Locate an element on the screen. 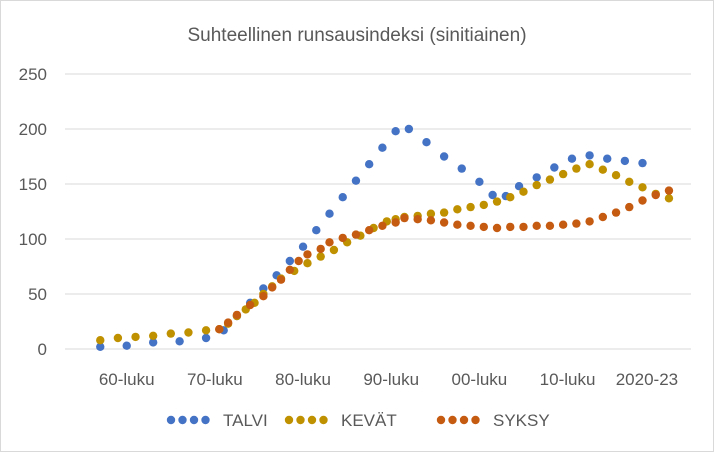 This screenshot has height=456, width=714. x-tick-label: 00-luku is located at coordinates (480, 379).